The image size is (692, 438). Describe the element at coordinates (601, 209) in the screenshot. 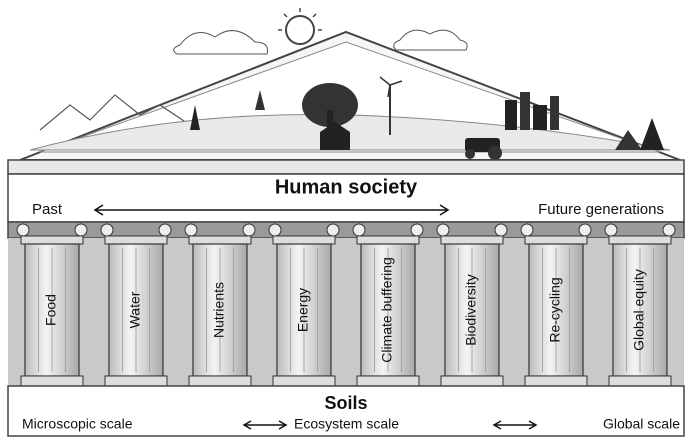

I see `timeline-end: Future generations` at that location.